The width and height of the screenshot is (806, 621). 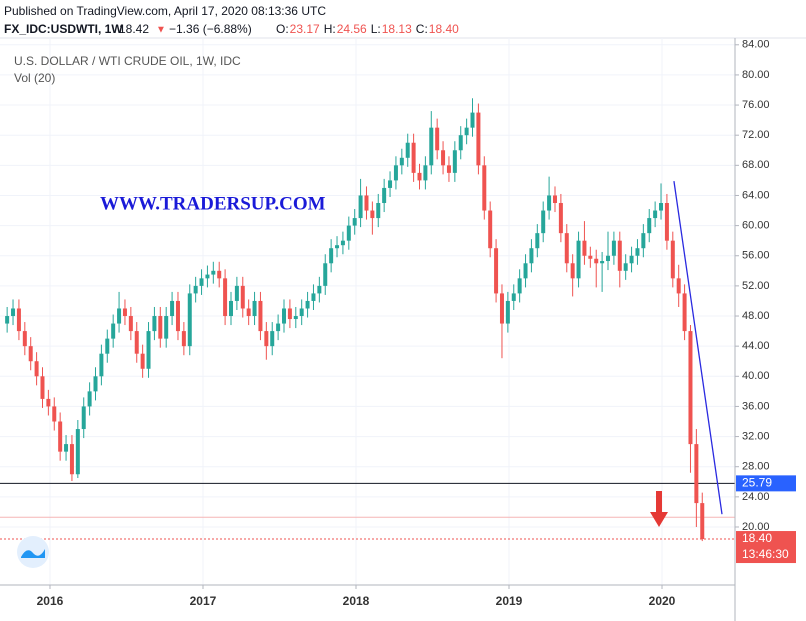 What do you see at coordinates (698, 348) in the screenshot?
I see `trendline` at bounding box center [698, 348].